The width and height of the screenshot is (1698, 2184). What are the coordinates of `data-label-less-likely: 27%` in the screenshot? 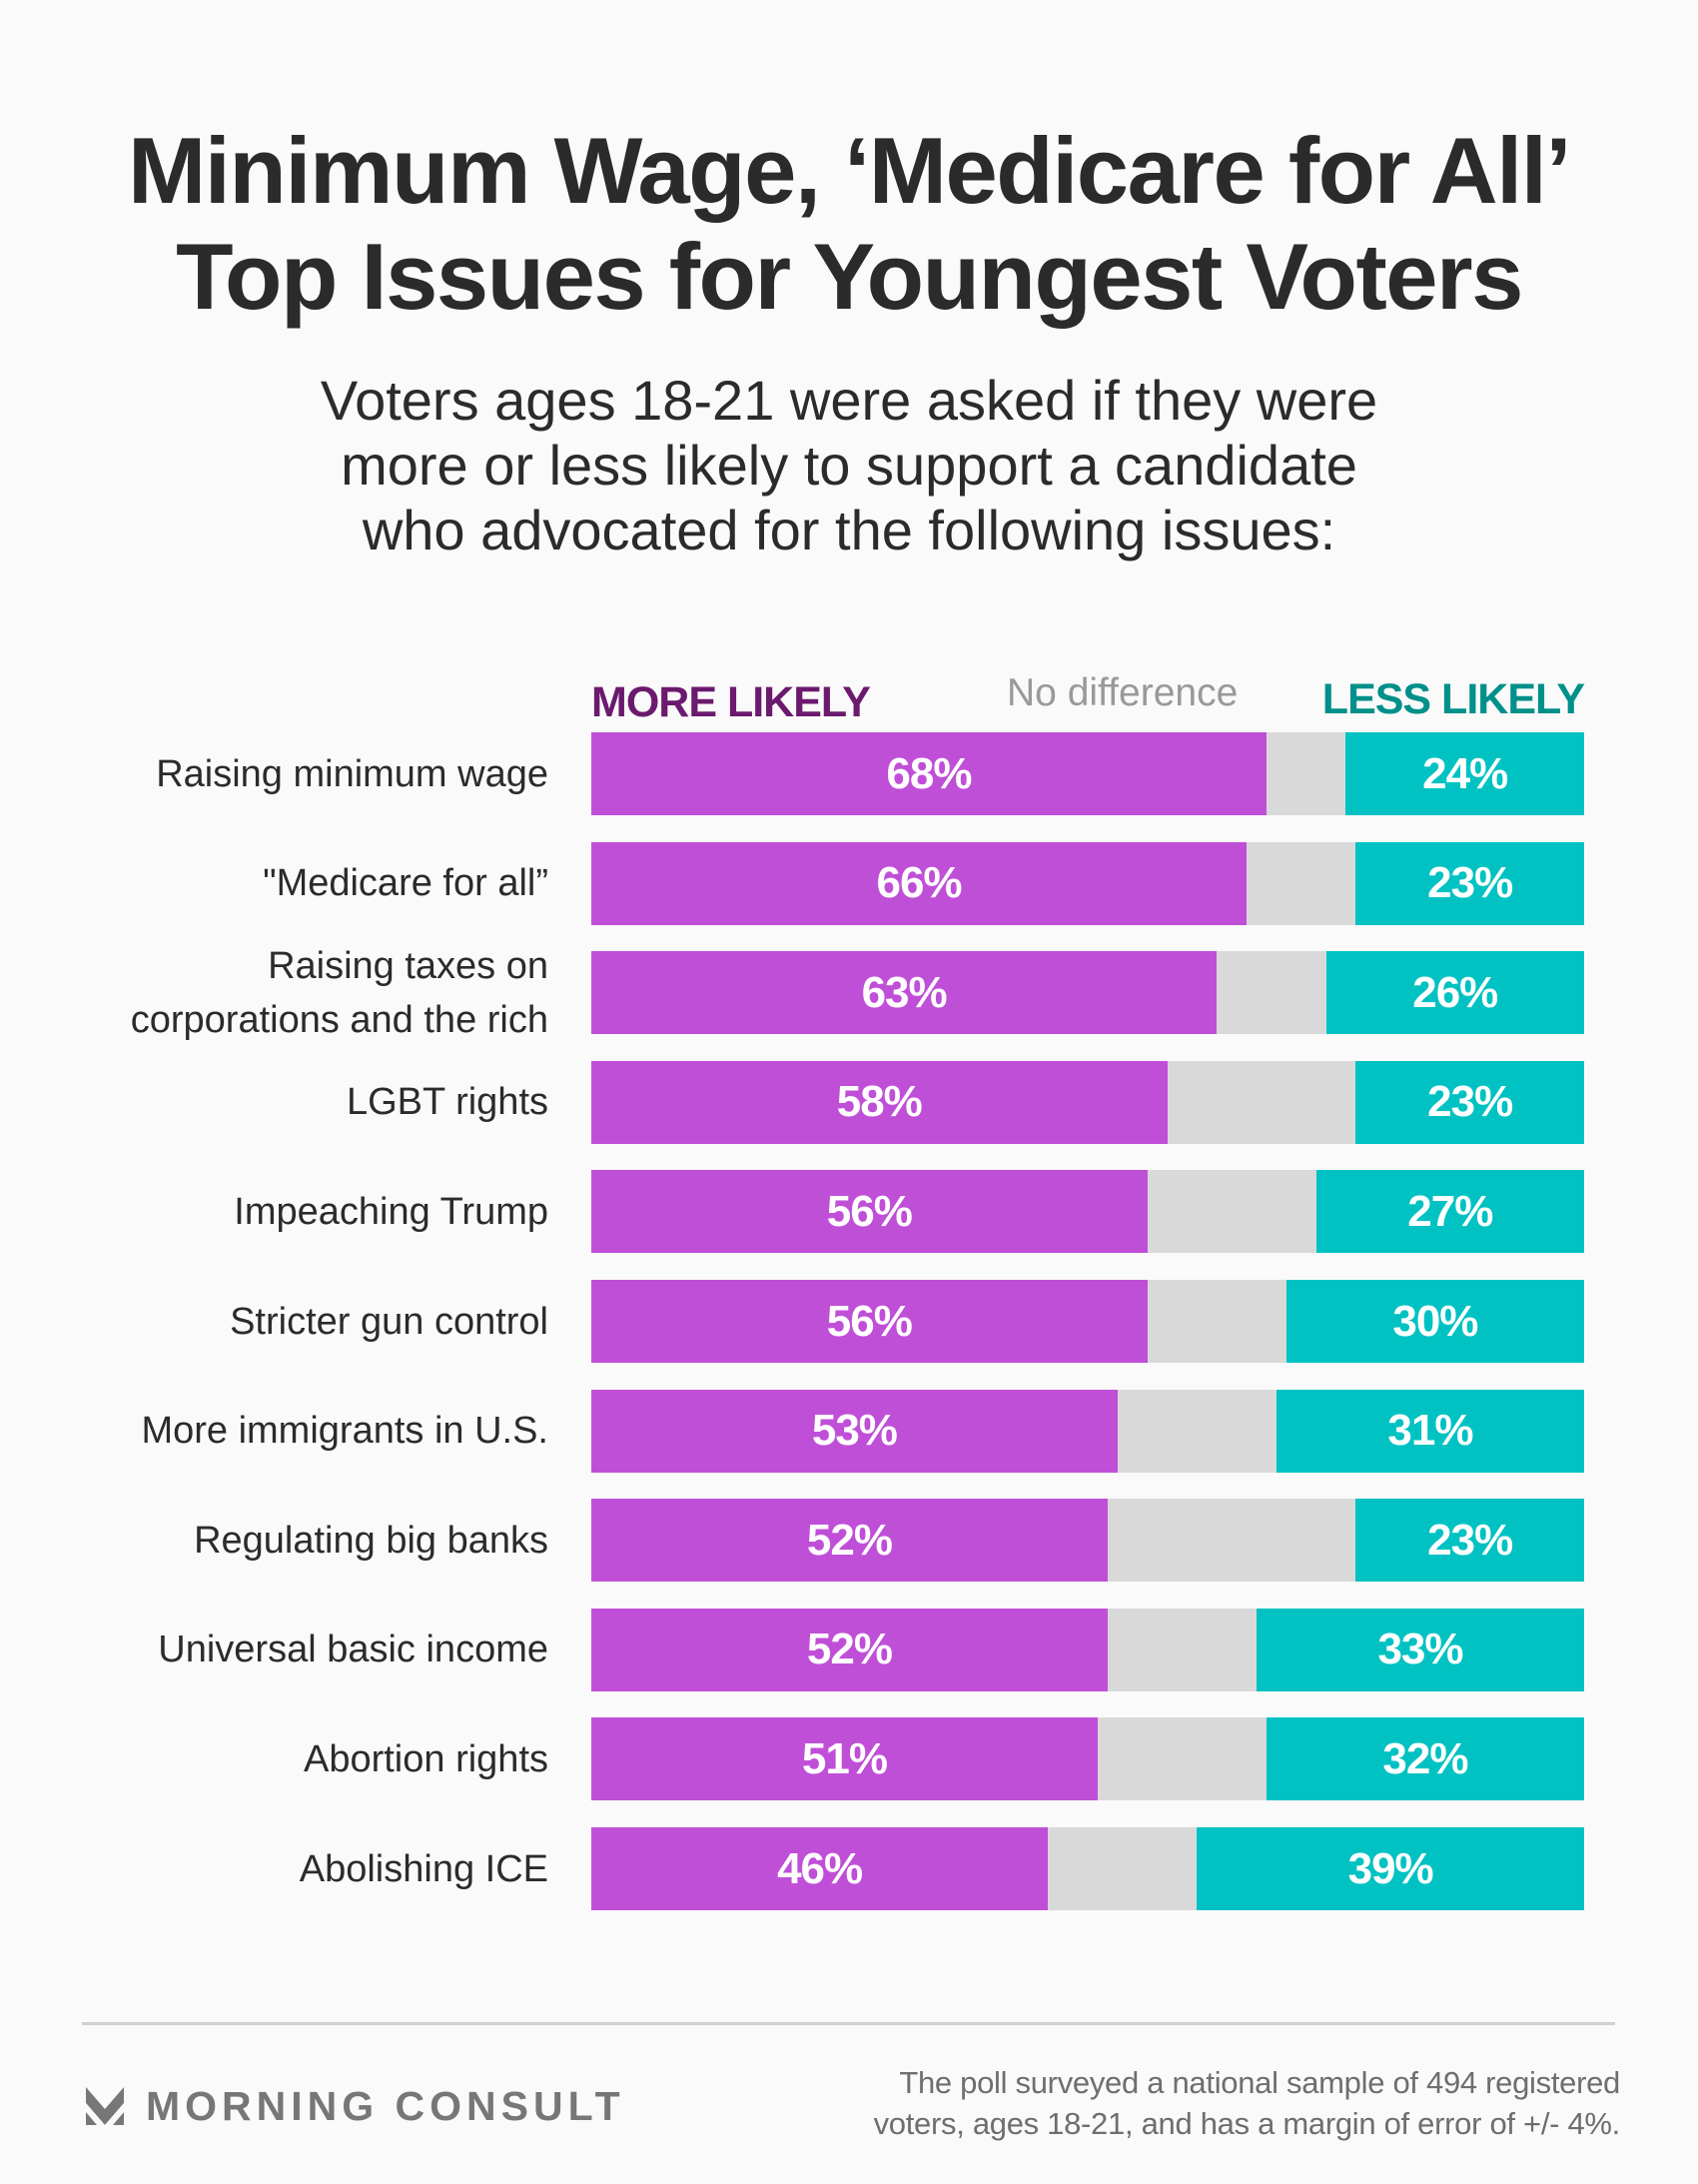 It's located at (1450, 1211).